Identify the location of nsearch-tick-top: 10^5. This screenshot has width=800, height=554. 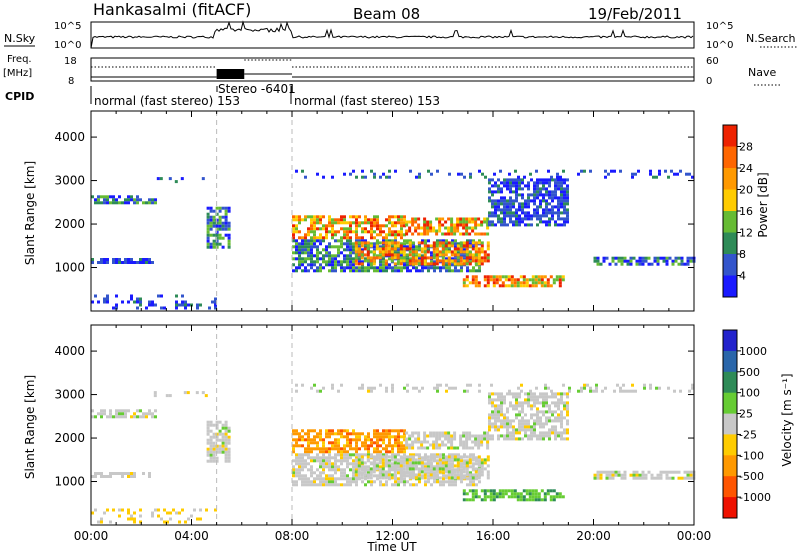
(719, 26).